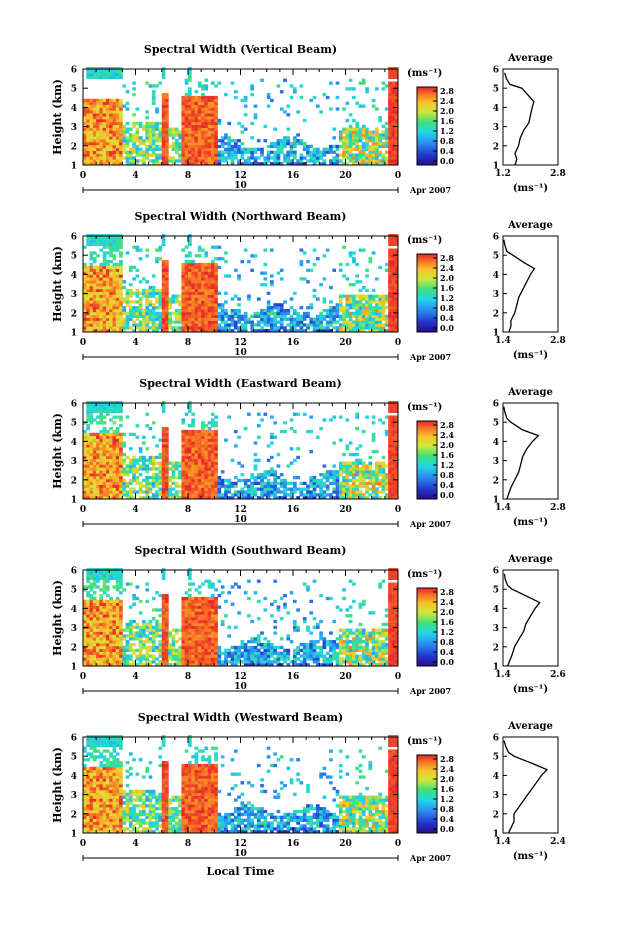 The image size is (618, 933). I want to click on colorbar-tick-label: 2.8, so click(447, 91).